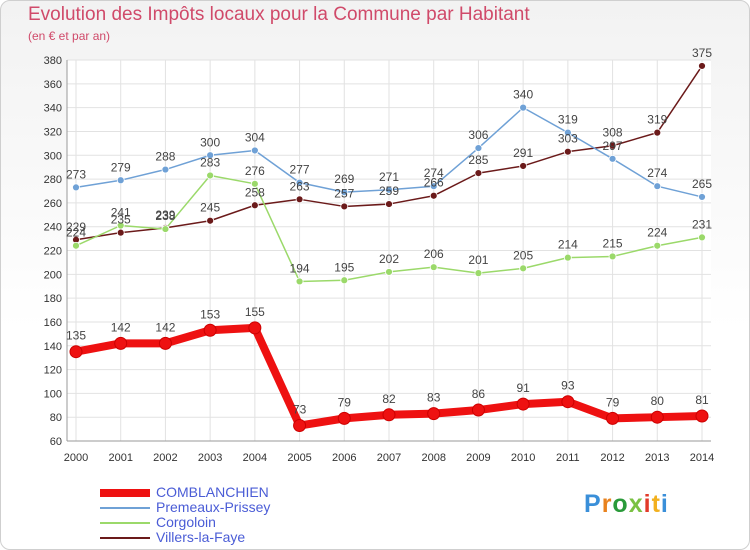  Describe the element at coordinates (523, 388) in the screenshot. I see `data-label-comblanchien: 91` at that location.